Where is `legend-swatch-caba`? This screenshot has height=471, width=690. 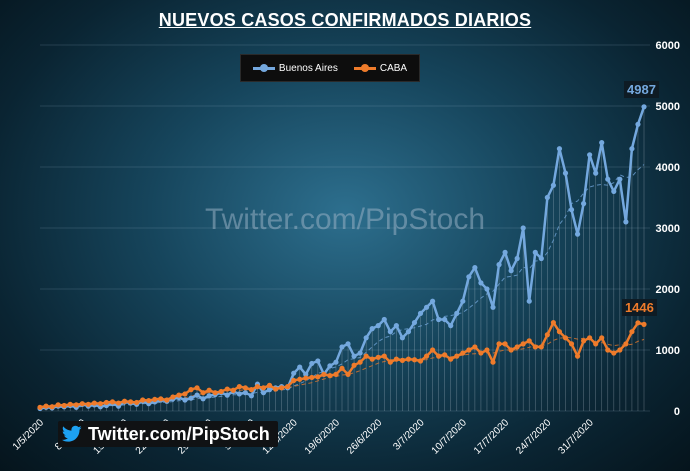
legend-swatch-caba is located at coordinates (364, 68).